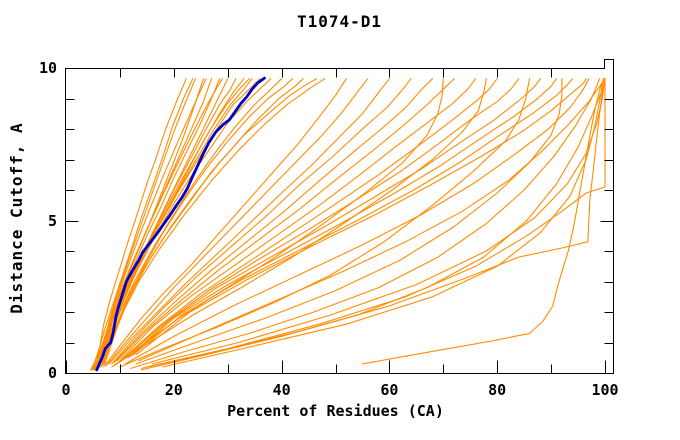 This screenshot has width=680, height=440. Describe the element at coordinates (497, 390) in the screenshot. I see `x-tick-label: 80` at that location.